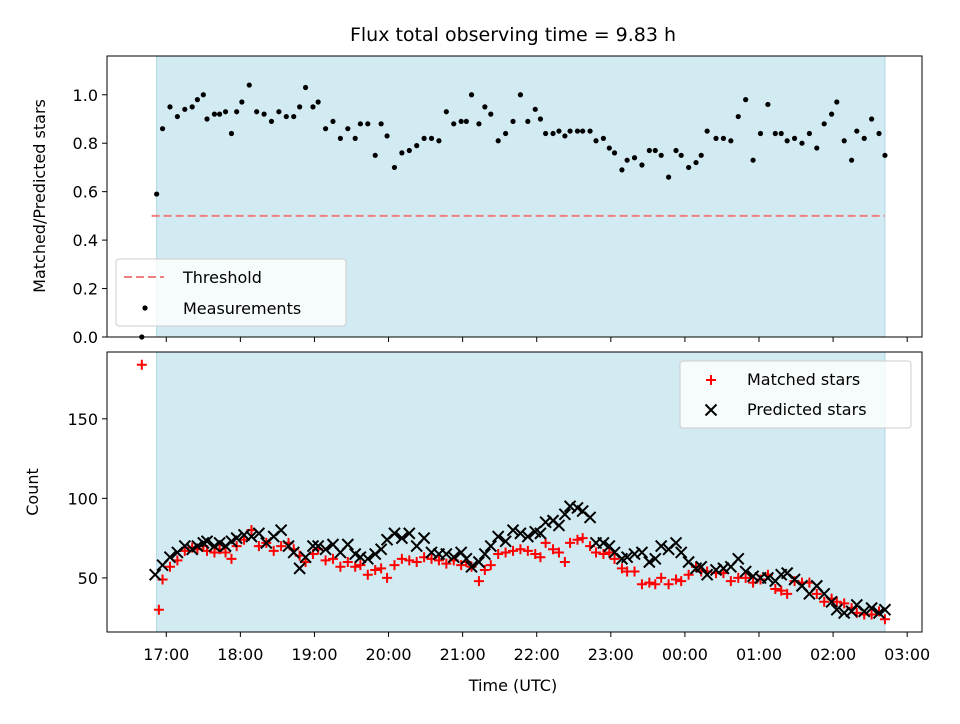  Describe the element at coordinates (32, 492) in the screenshot. I see `bottom-y-axis-label: Count` at that location.